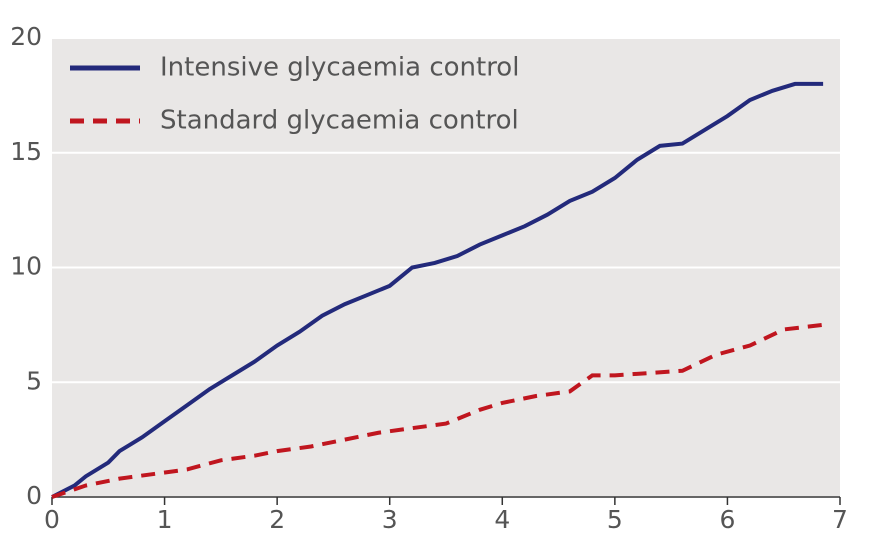  I want to click on y-tick-label: 0, so click(34, 495).